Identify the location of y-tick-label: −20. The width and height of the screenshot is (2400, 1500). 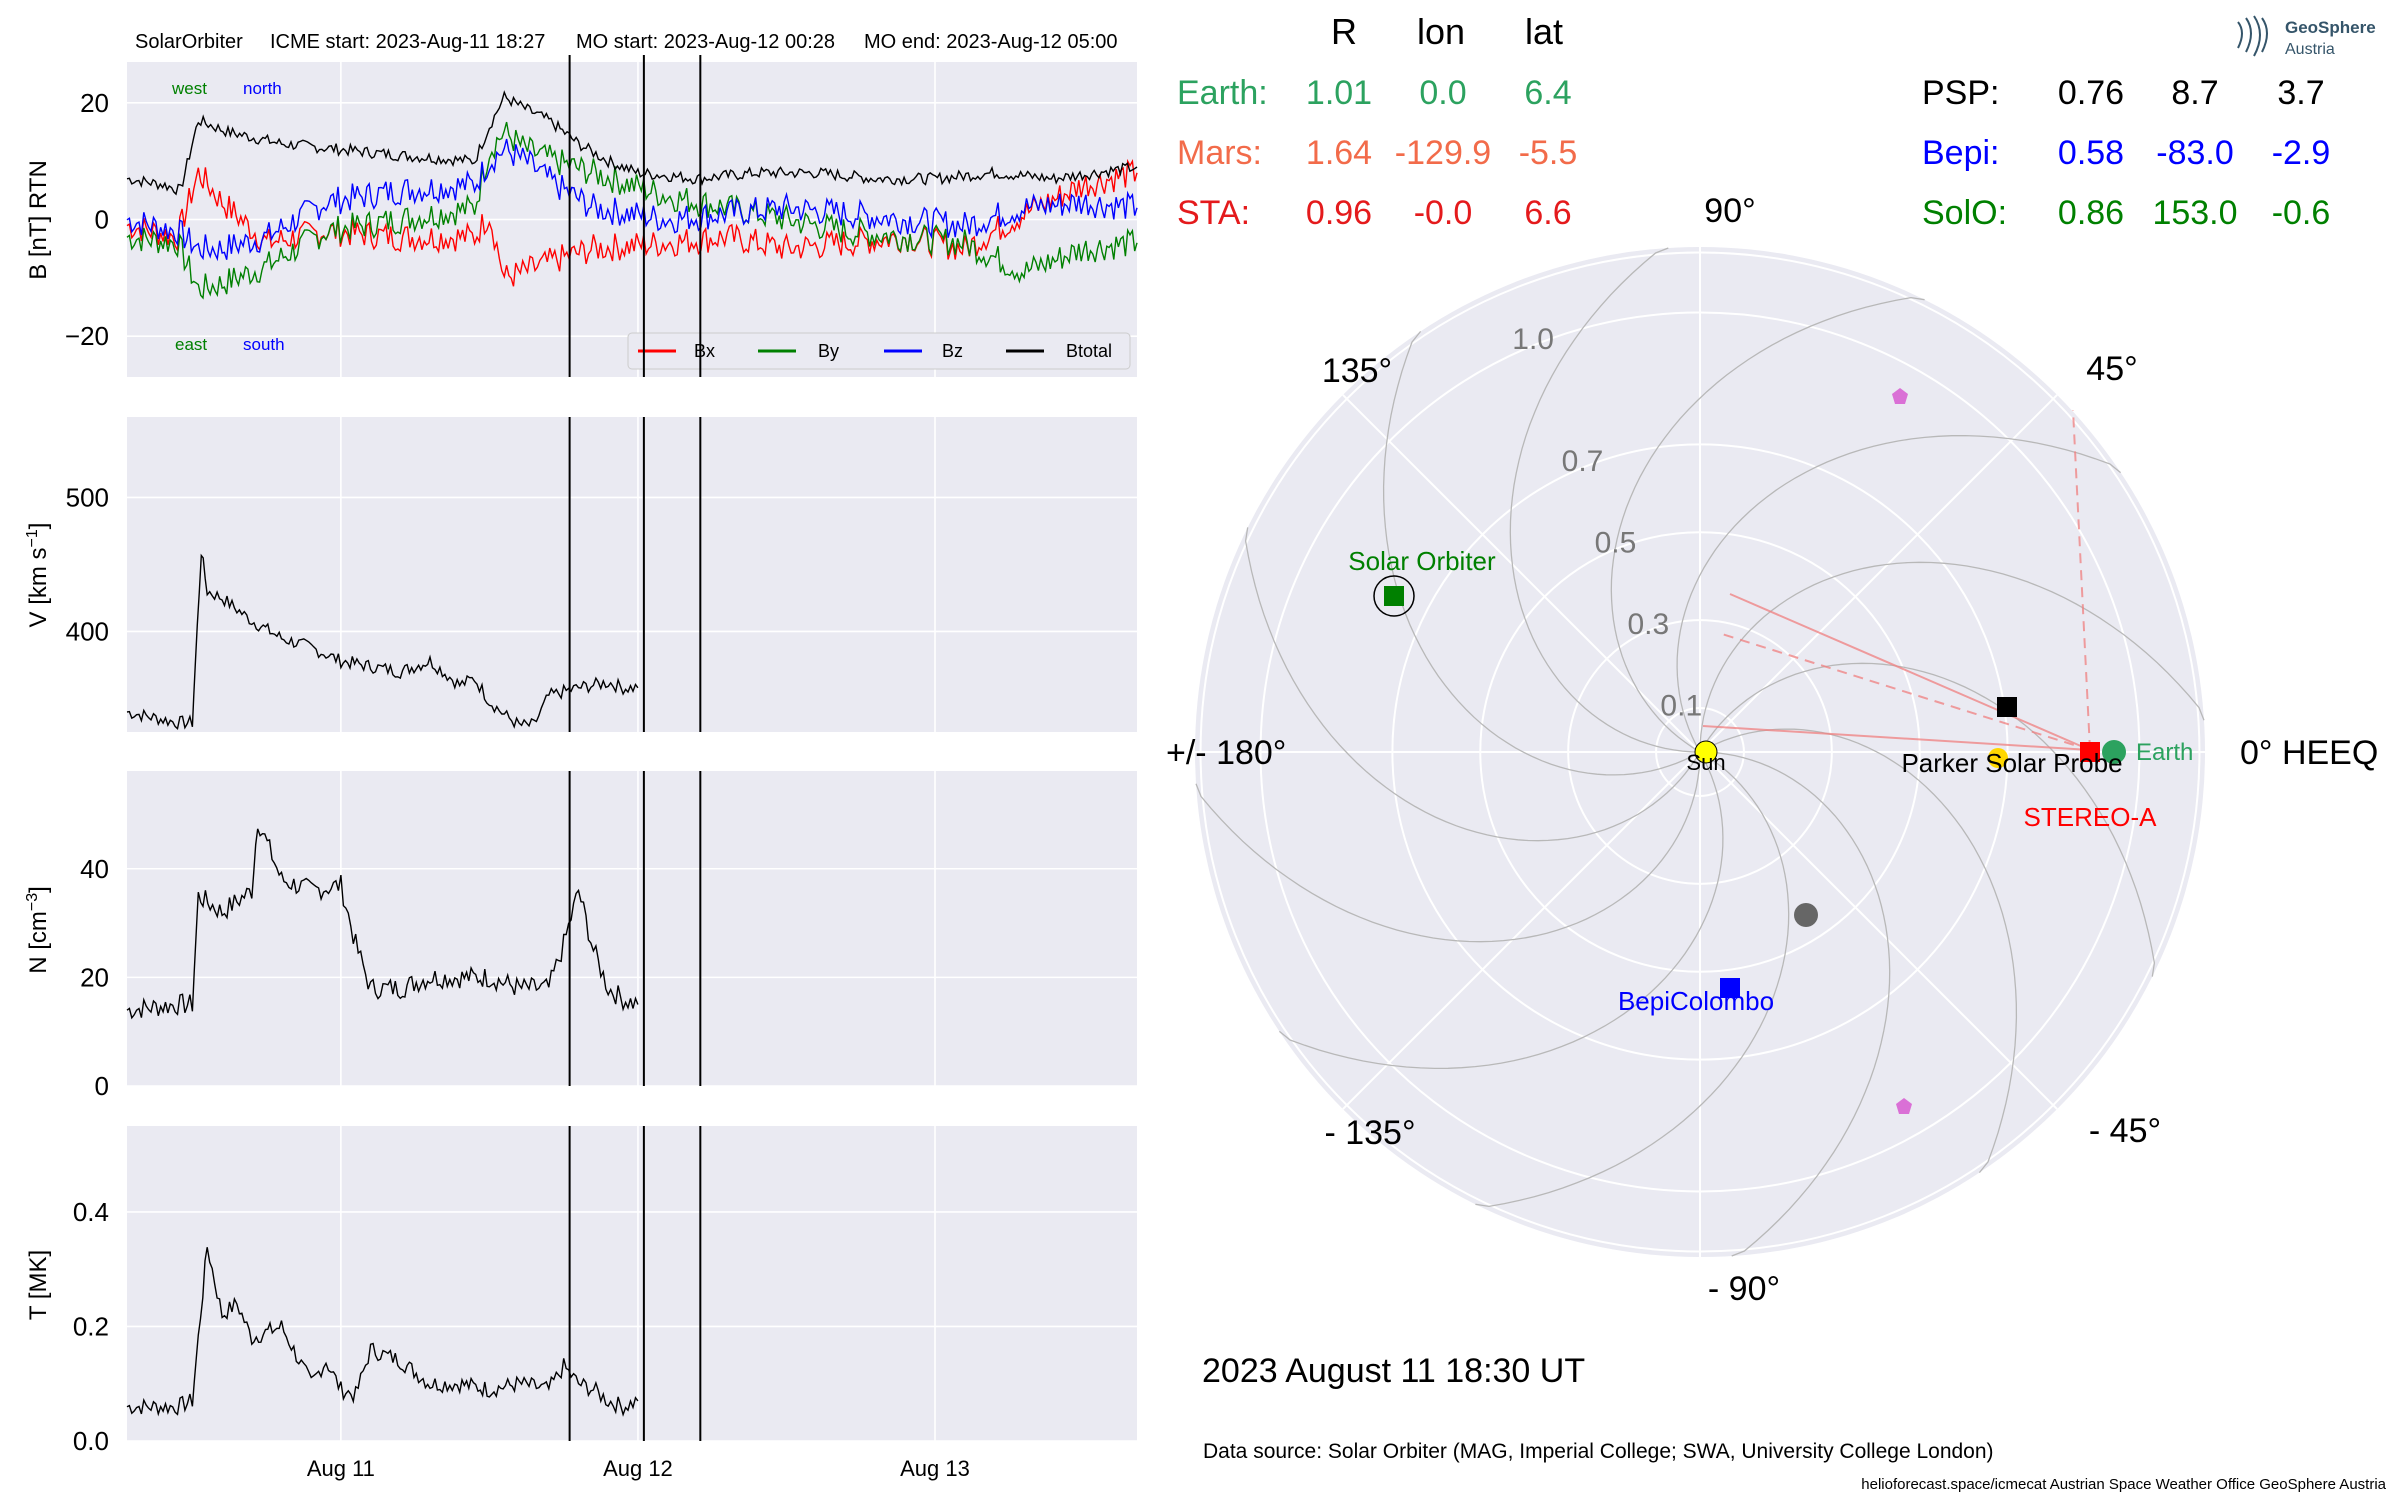
(87, 336).